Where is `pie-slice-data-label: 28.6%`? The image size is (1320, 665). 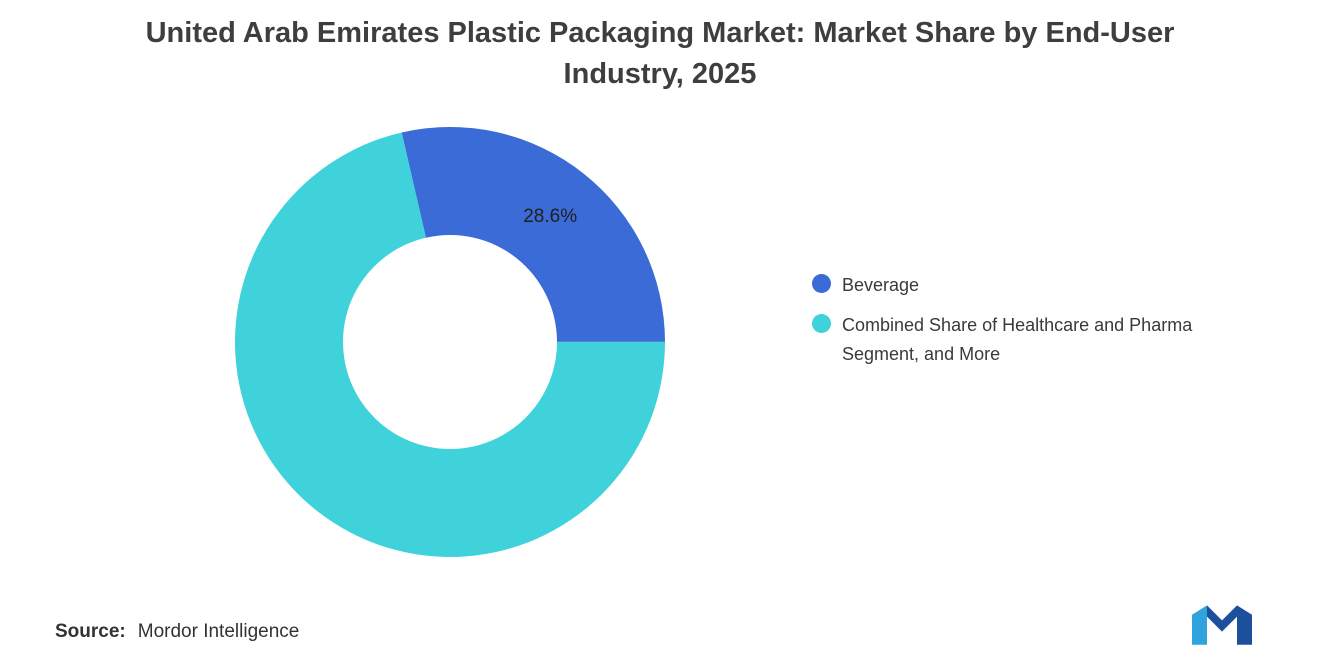 pie-slice-data-label: 28.6% is located at coordinates (550, 216).